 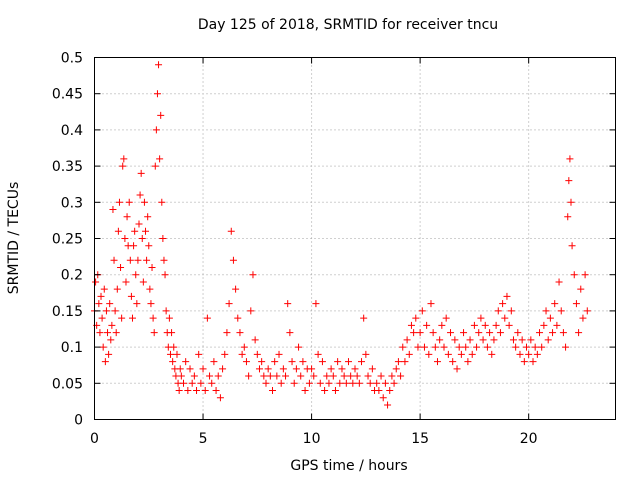 I want to click on y-tick-label: 0.1, so click(x=72, y=348).